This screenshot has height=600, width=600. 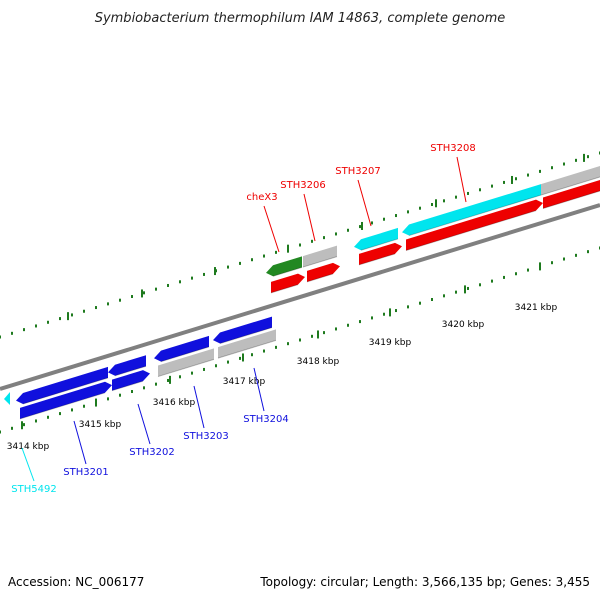 I want to click on gene-blue-reverse, so click(x=242, y=330).